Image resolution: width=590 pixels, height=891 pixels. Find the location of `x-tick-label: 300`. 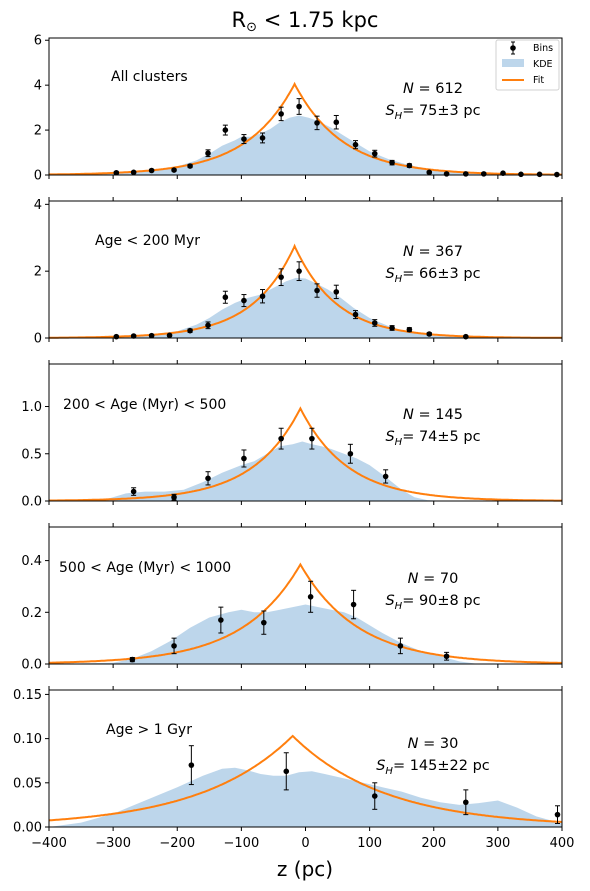

x-tick-label: 300 is located at coordinates (497, 843).